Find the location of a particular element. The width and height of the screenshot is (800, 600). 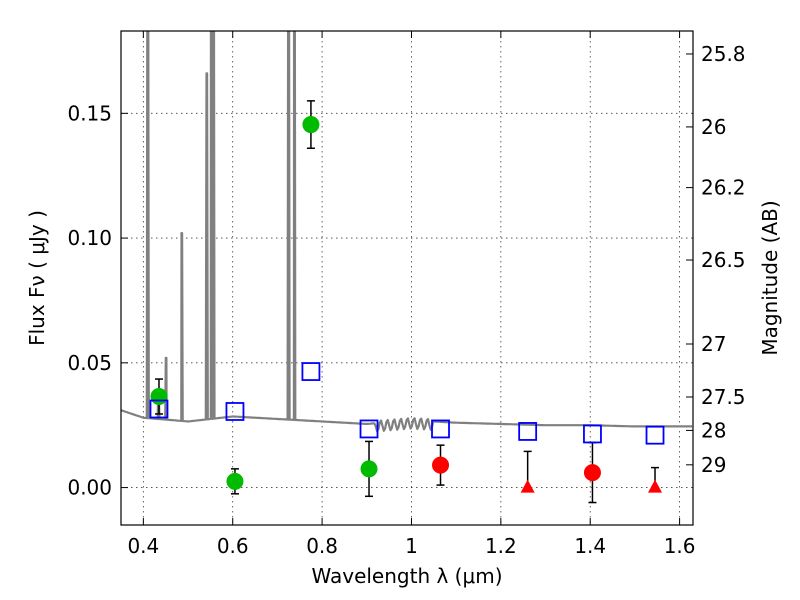

y2-tick-label: 29 is located at coordinates (713, 465).